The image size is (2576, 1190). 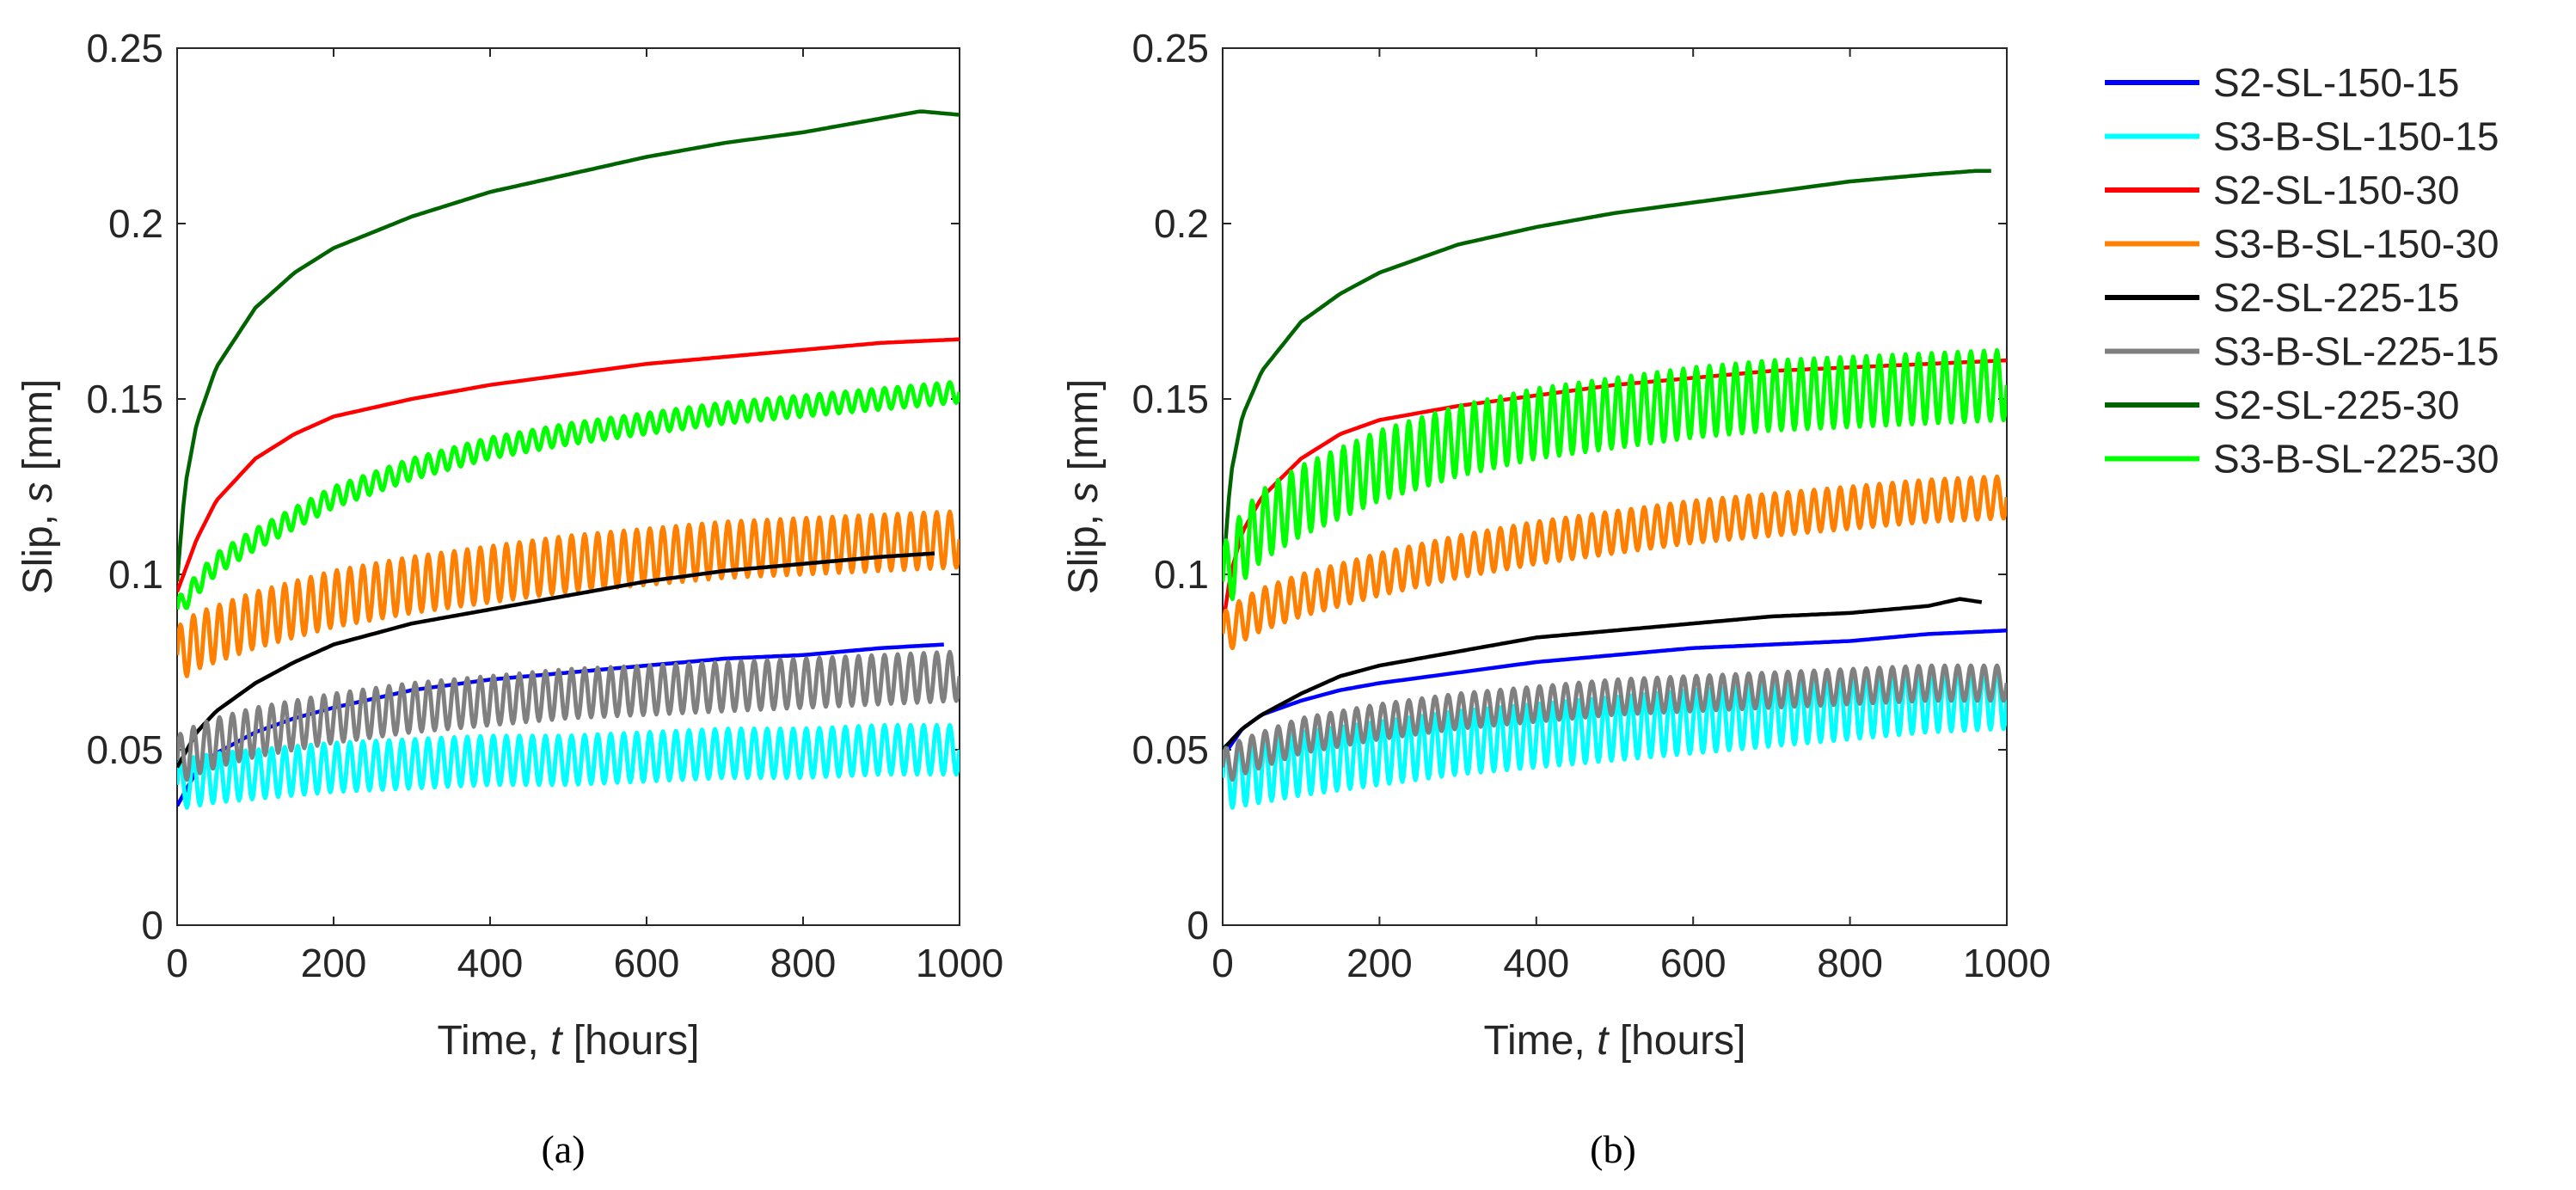 I want to click on legend-label-s2-sl-150-15: S2-SL-150-15, so click(x=2336, y=82).